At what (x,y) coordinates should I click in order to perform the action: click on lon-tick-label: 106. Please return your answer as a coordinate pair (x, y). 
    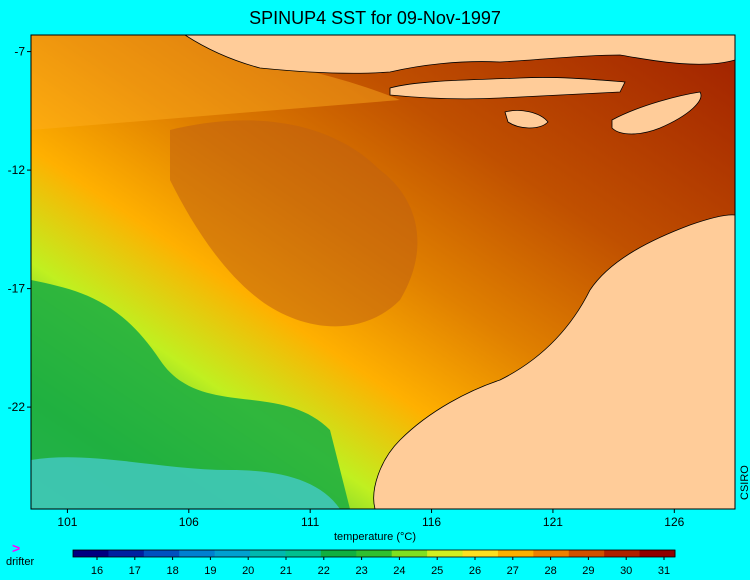
    Looking at the image, I should click on (189, 522).